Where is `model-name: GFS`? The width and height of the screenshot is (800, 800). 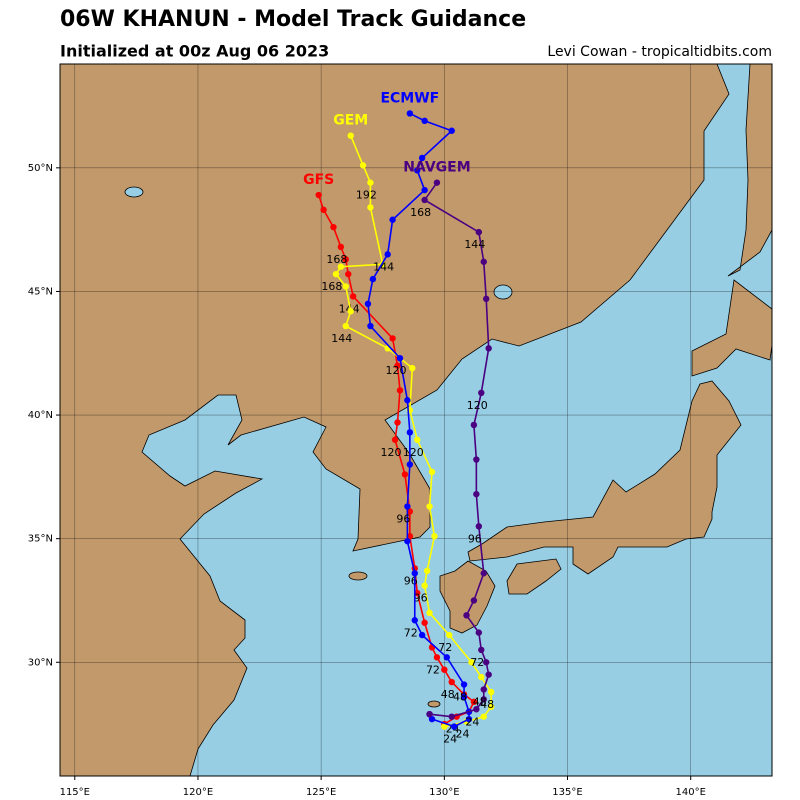
model-name: GFS is located at coordinates (318, 180).